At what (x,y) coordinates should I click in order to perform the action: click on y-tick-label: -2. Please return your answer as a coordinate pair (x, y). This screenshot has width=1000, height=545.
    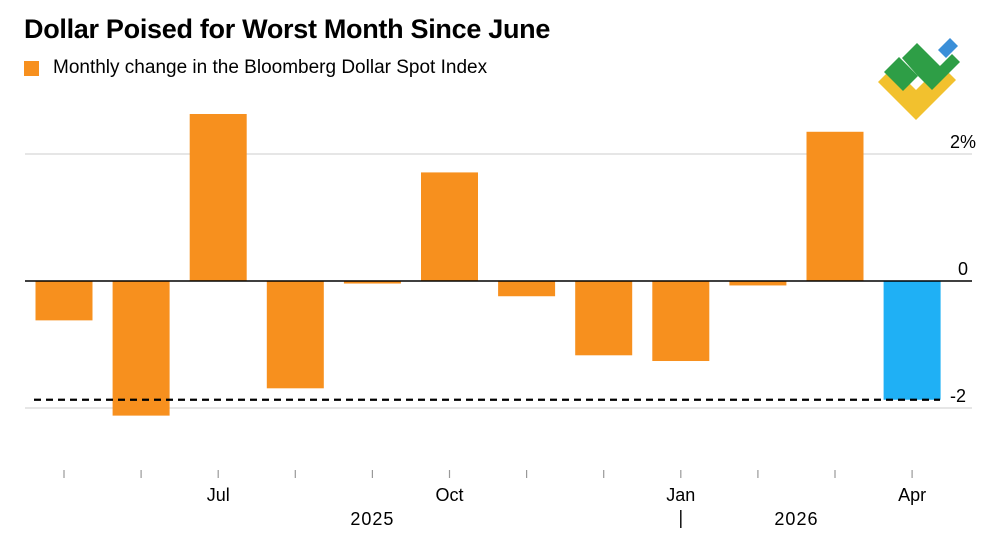
    Looking at the image, I should click on (958, 396).